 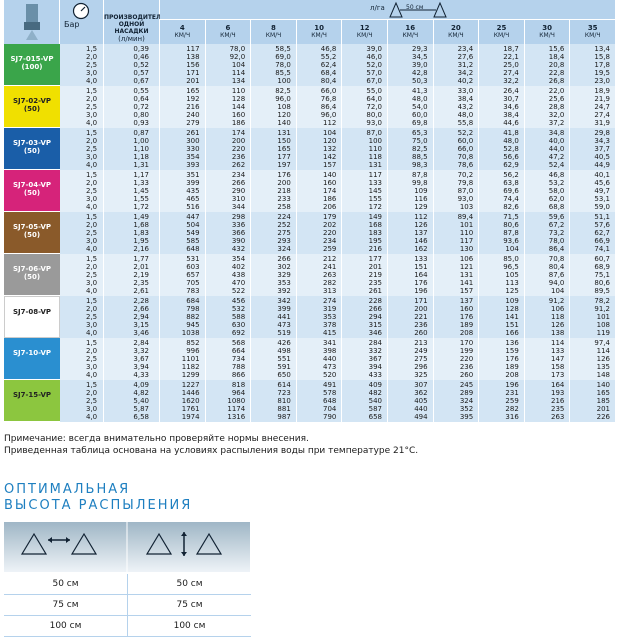 What do you see at coordinates (421, 191) in the screenshot?
I see `rate: 109` at bounding box center [421, 191].